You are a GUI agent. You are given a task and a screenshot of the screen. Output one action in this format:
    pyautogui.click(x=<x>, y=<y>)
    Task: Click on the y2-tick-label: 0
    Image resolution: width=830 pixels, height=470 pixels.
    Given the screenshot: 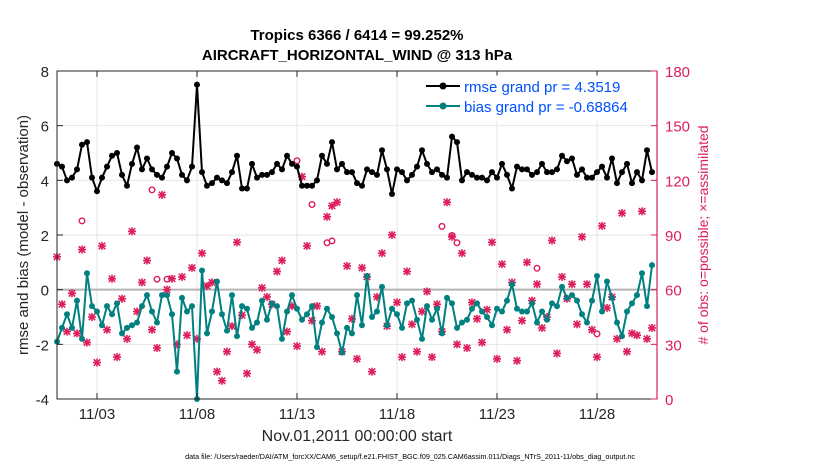 What is the action you would take?
    pyautogui.click(x=669, y=400)
    